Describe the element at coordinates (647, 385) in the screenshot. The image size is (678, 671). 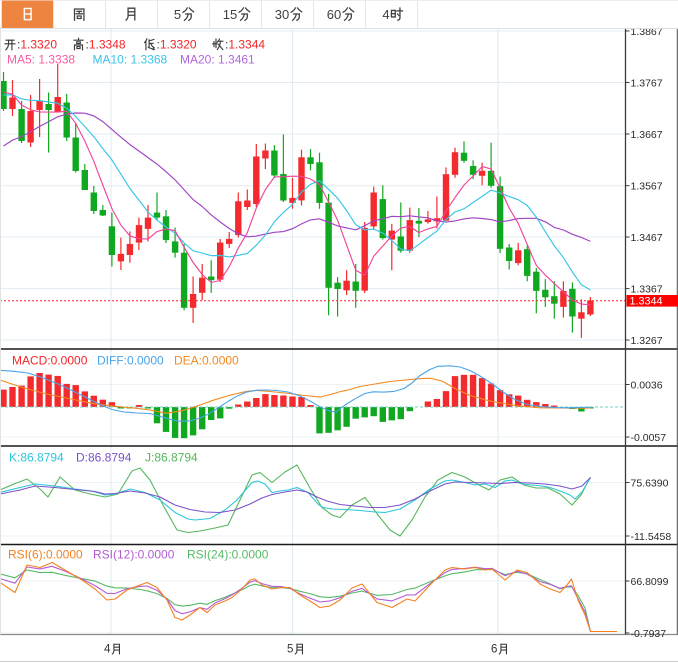
I see `svg-text: 0.0036` at that location.